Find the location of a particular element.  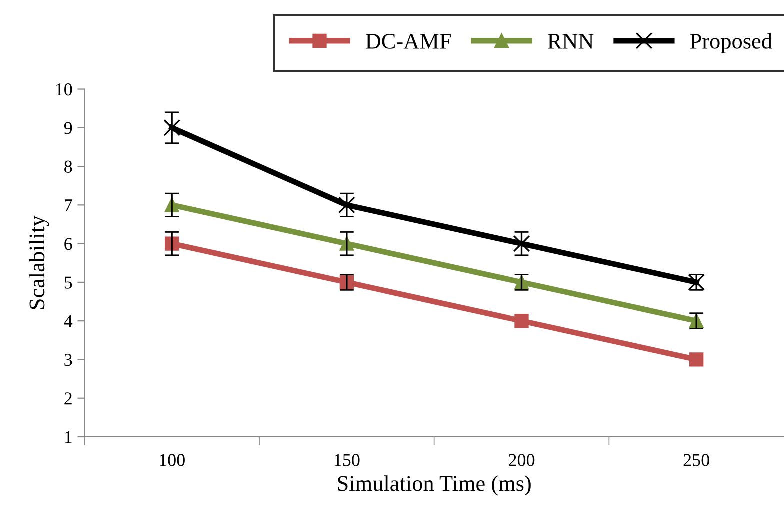

legend-label: DC-AMF is located at coordinates (408, 41).